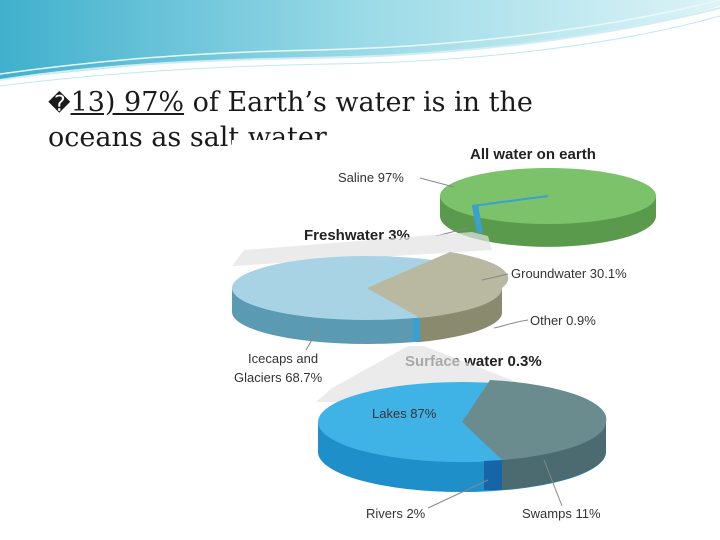  Describe the element at coordinates (477, 218) in the screenshot. I see `freshwater-slice` at that location.